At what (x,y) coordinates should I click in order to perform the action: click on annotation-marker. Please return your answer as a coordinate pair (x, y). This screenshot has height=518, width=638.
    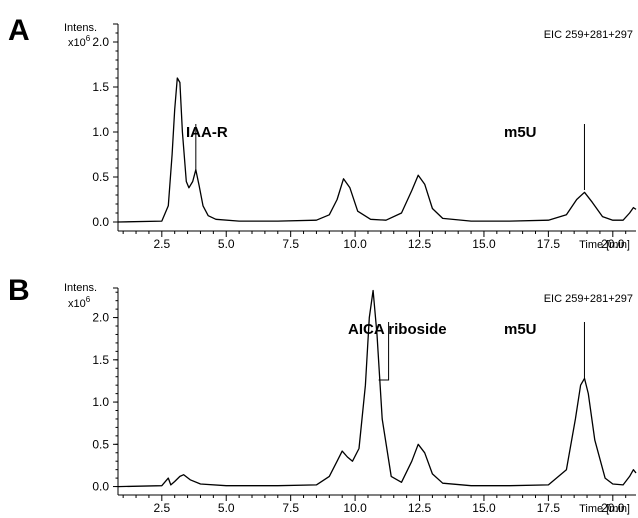
    Looking at the image, I should click on (384, 351).